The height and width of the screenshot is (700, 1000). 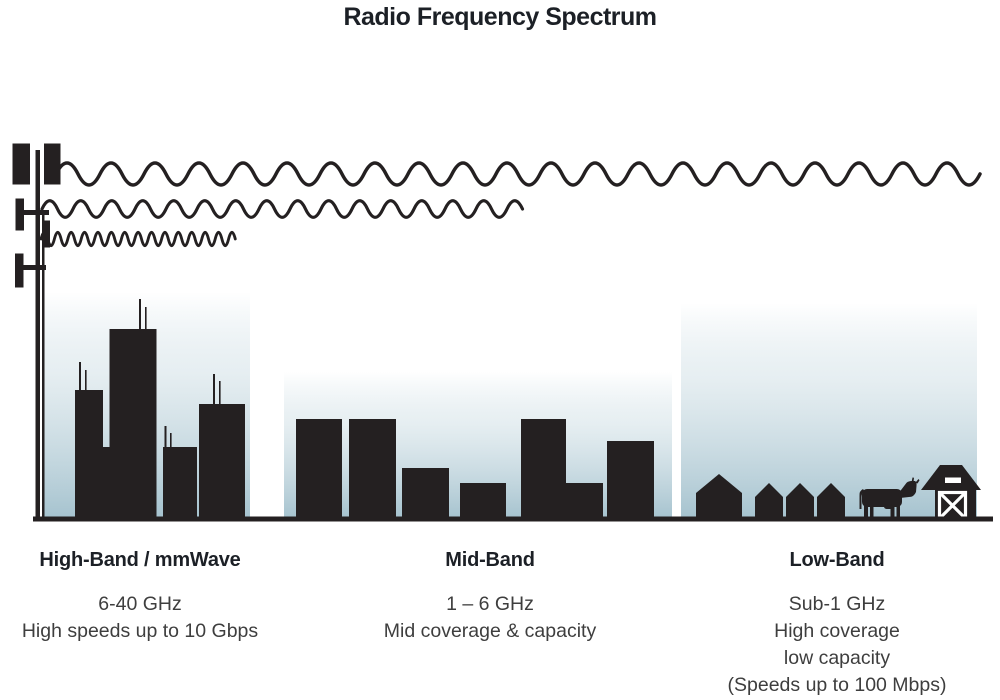 I want to click on houses-icon, so click(x=770, y=496).